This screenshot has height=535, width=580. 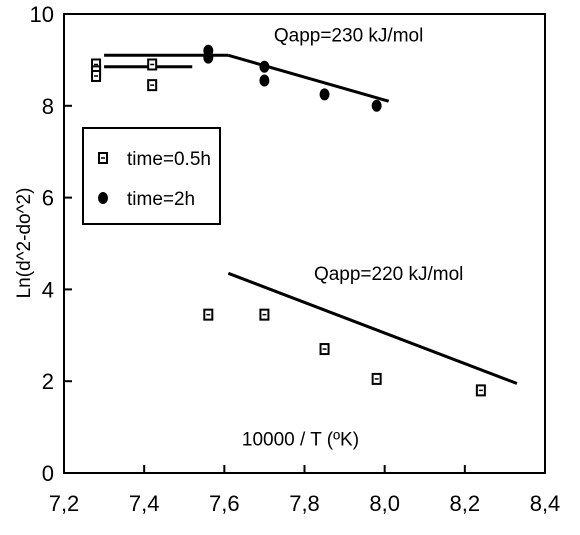 What do you see at coordinates (48, 381) in the screenshot?
I see `y-tick-label: 2` at bounding box center [48, 381].